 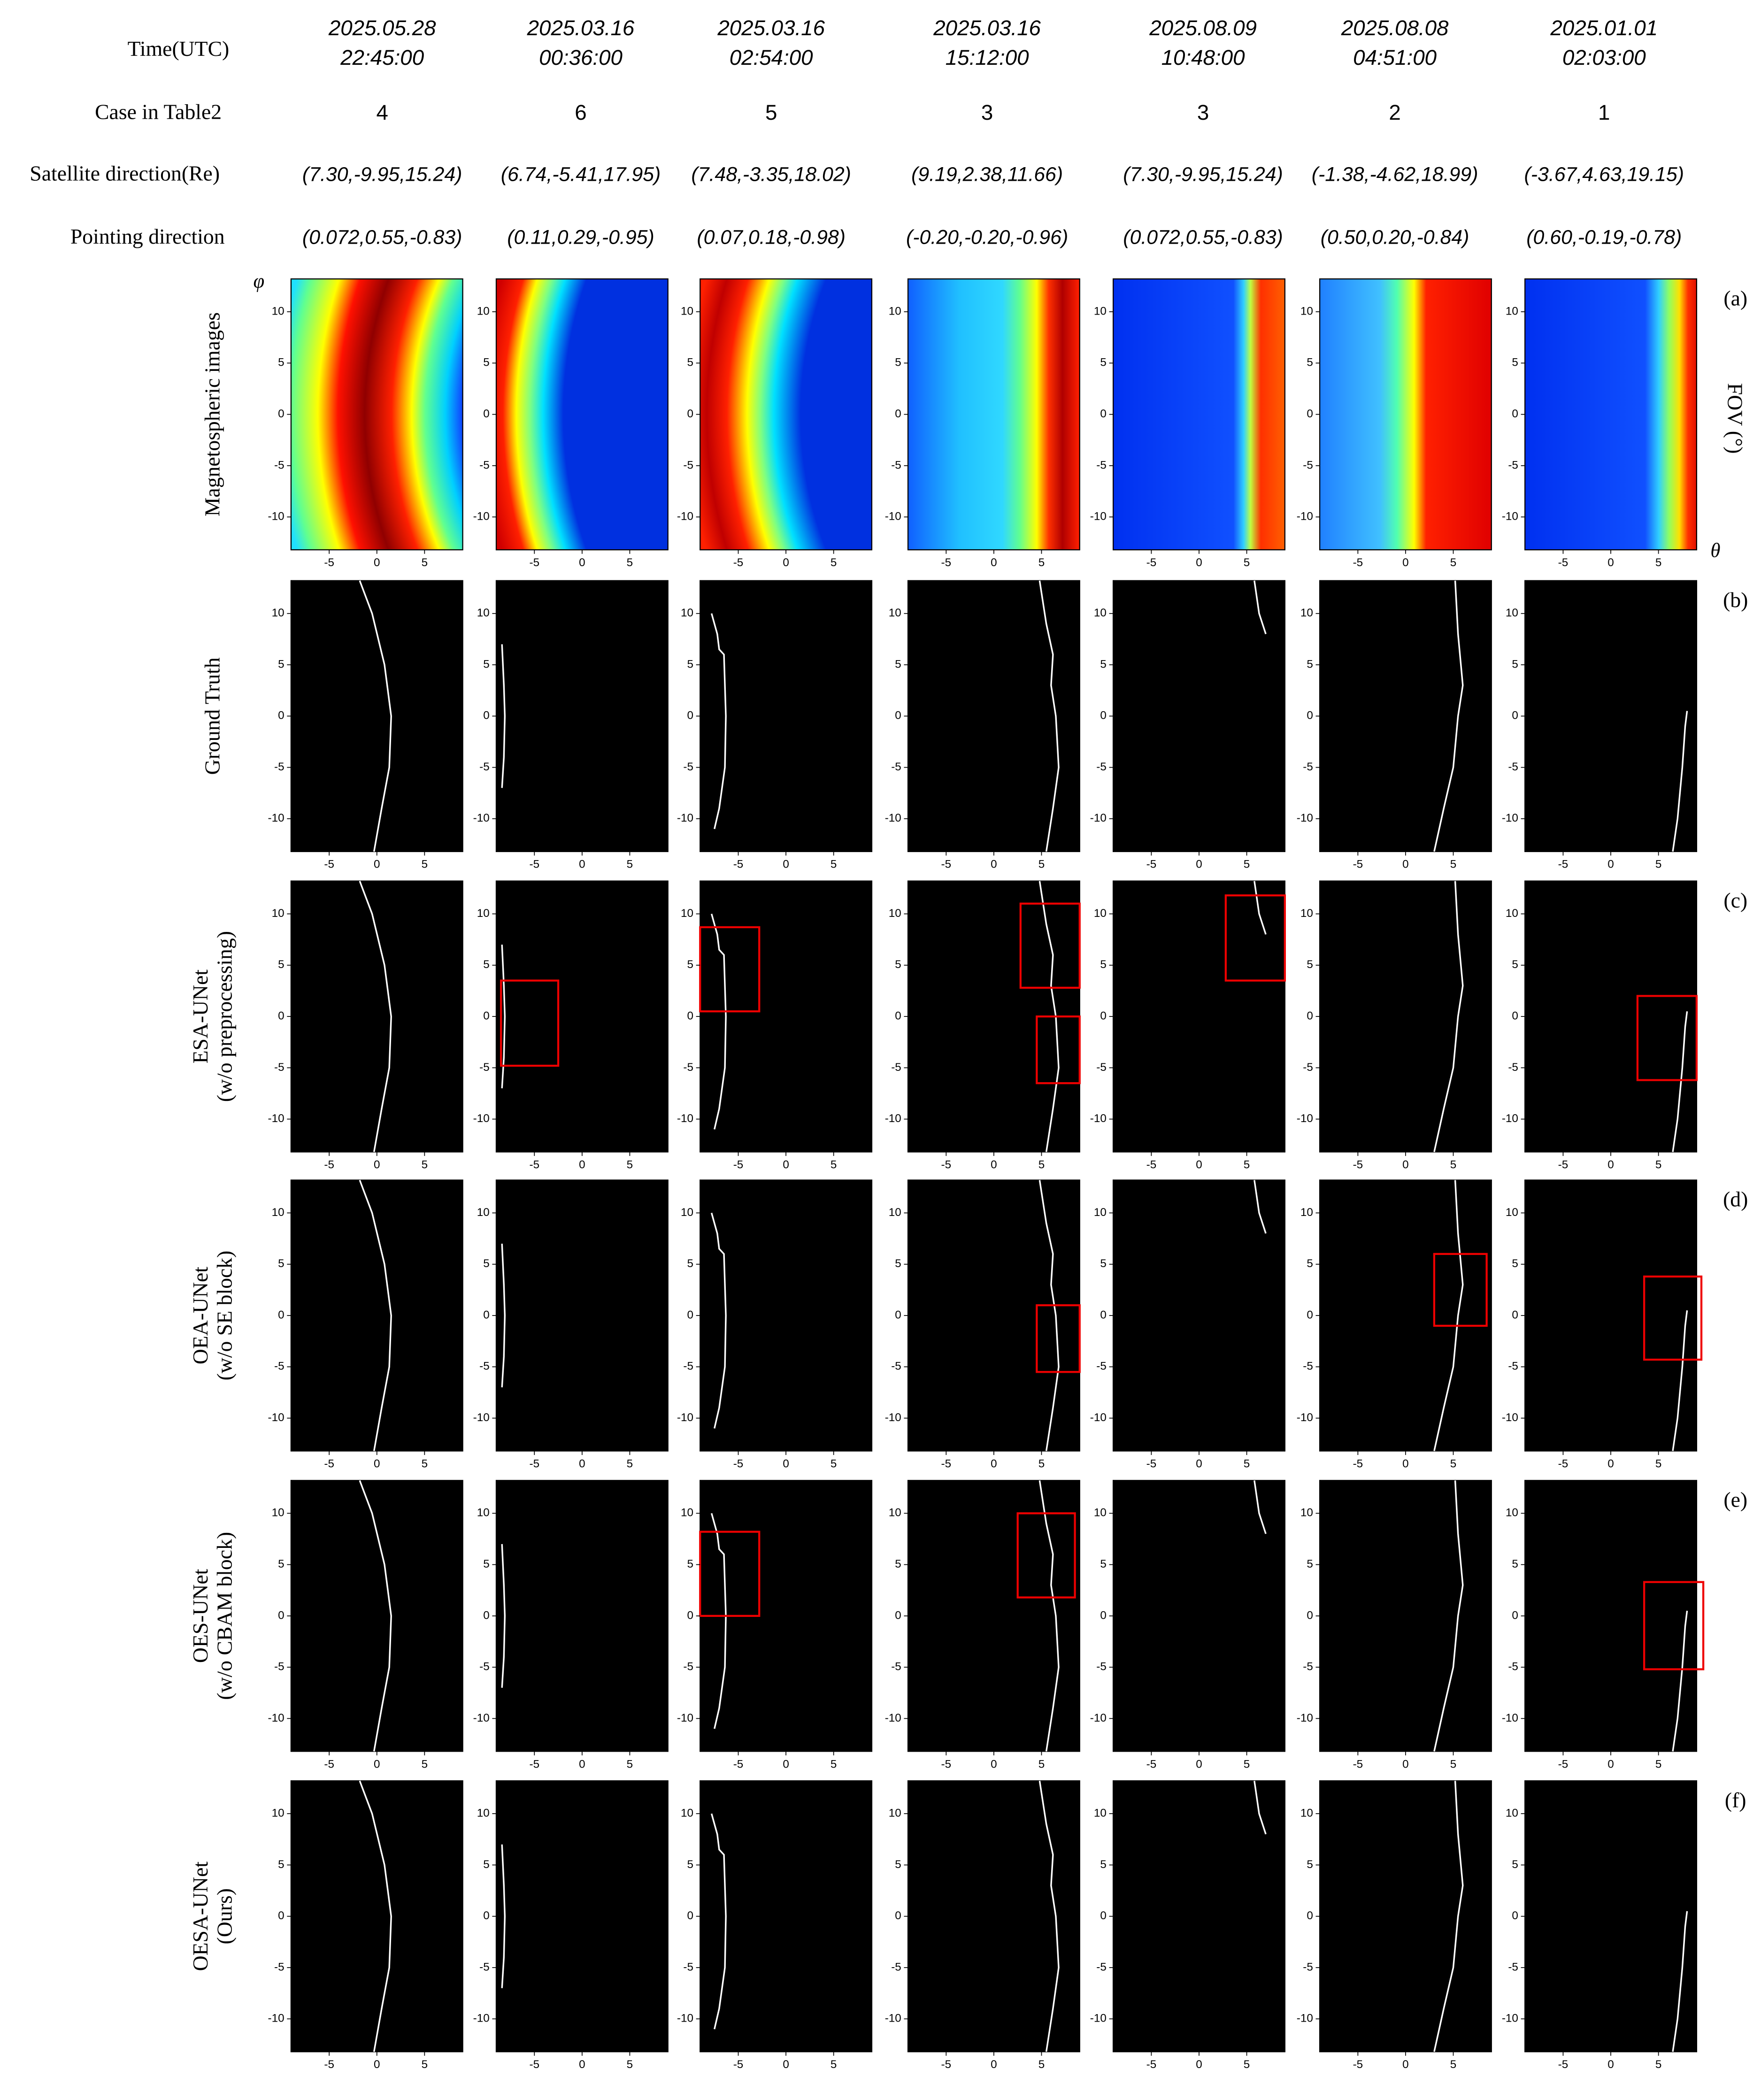 I want to click on fov-label: FOV (°), so click(x=1735, y=418).